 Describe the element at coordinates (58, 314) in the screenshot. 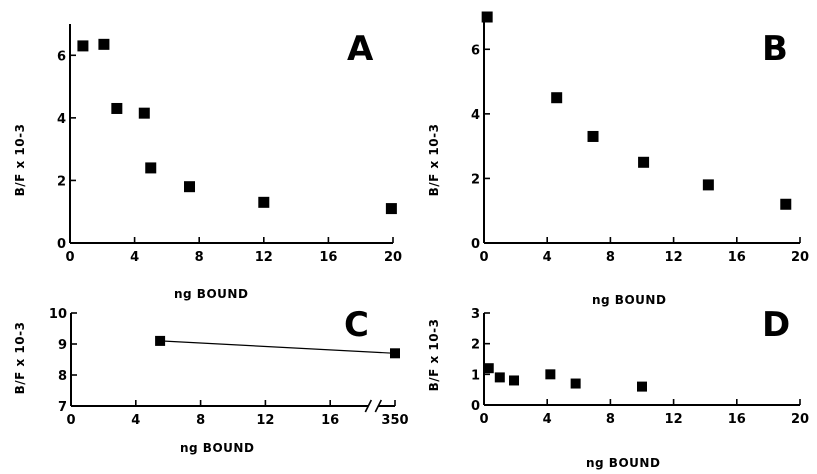

I see `c-y-tick-label: 10` at that location.